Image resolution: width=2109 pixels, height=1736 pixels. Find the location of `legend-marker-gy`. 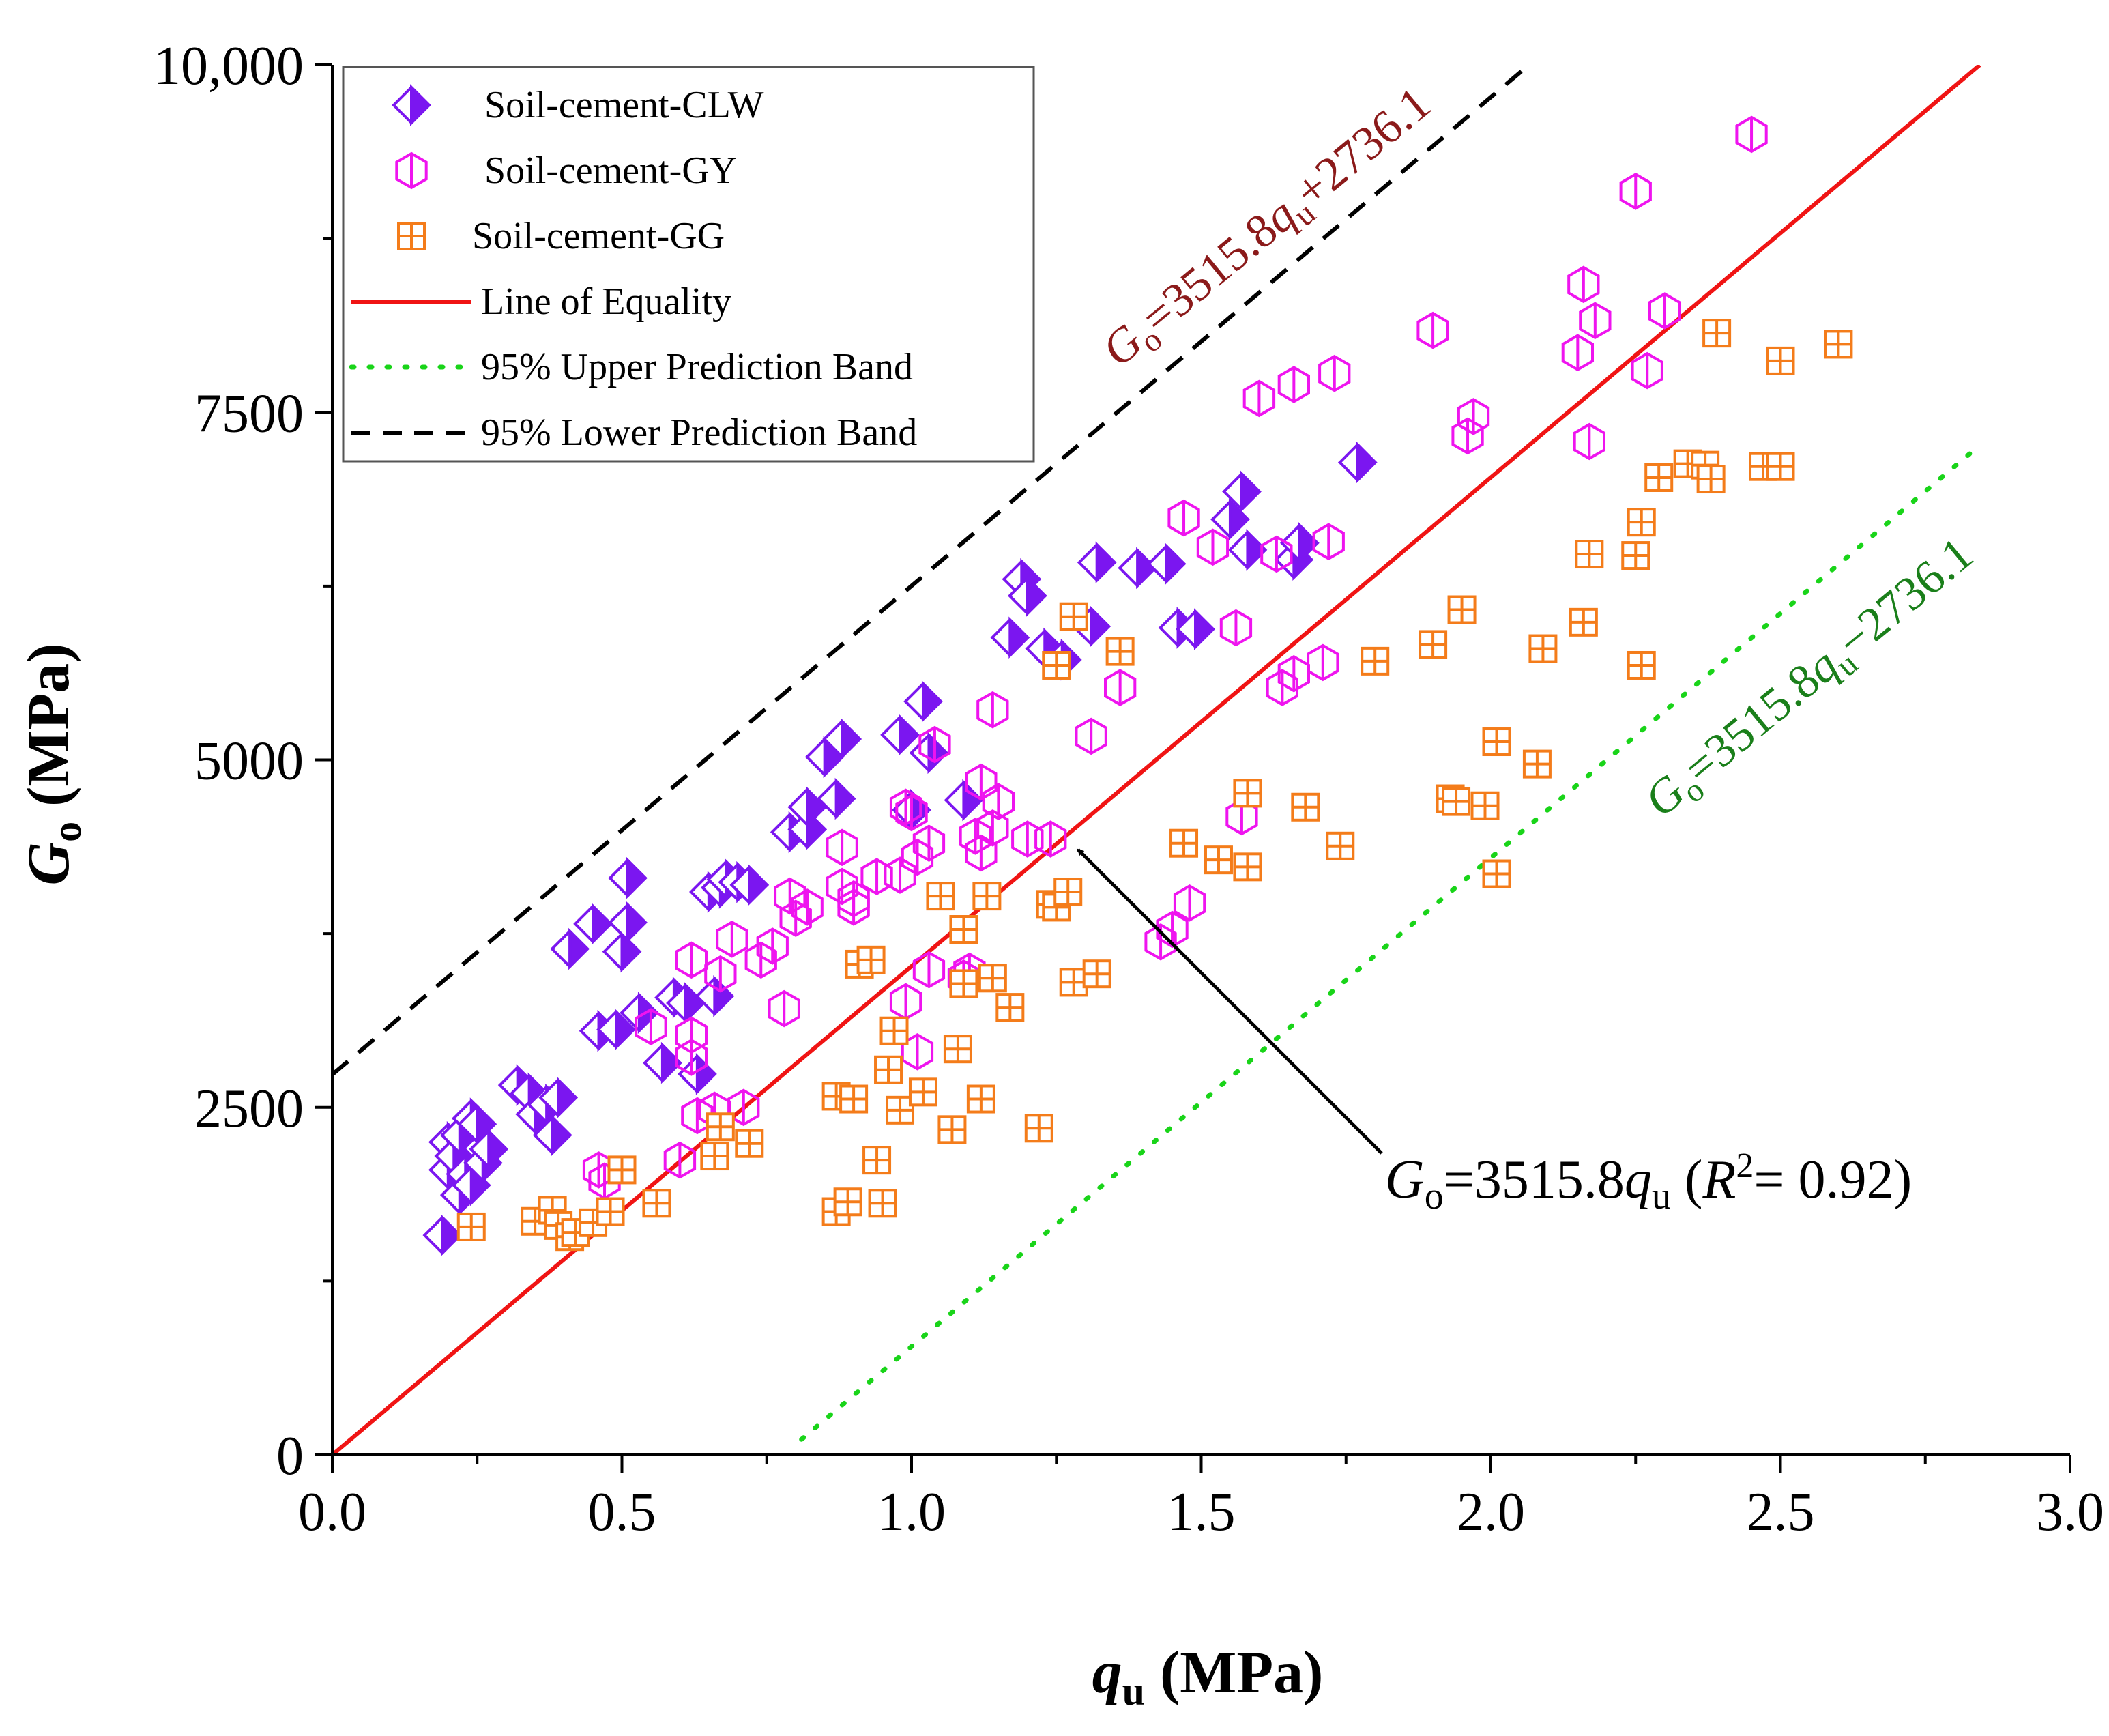

legend-marker-gy is located at coordinates (411, 170).